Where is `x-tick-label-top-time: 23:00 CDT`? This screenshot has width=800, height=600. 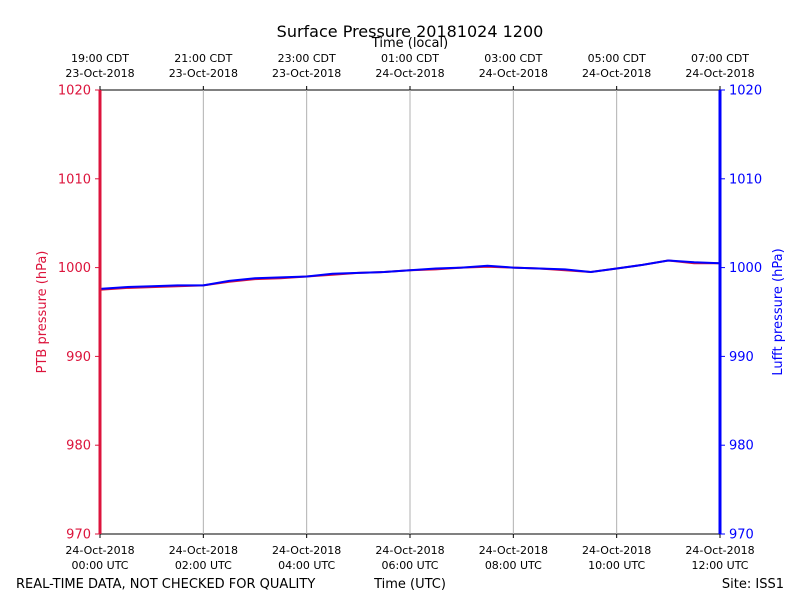 x-tick-label-top-time: 23:00 CDT is located at coordinates (307, 58).